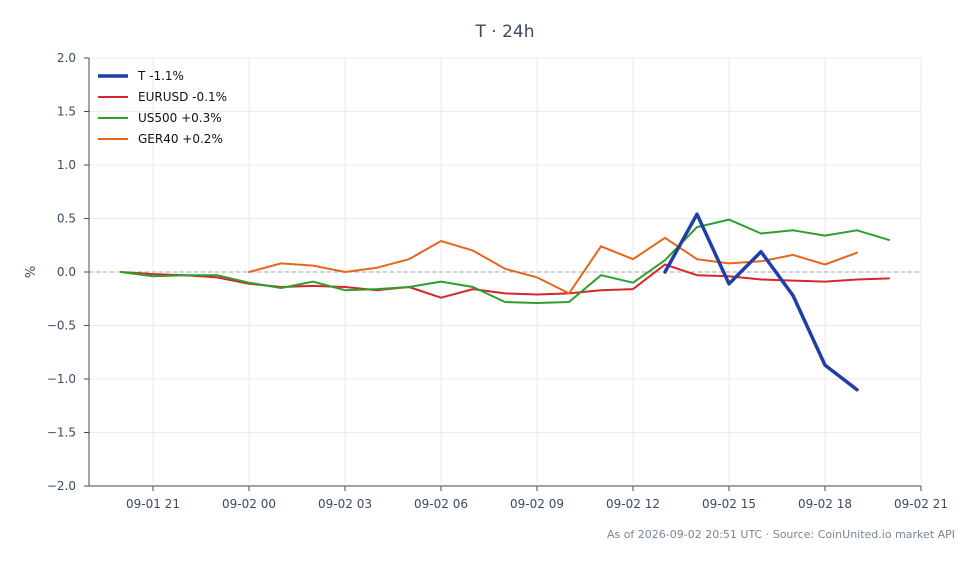 This screenshot has height=564, width=979. What do you see at coordinates (66, 58) in the screenshot?
I see `y-tick-label: 2.0` at bounding box center [66, 58].